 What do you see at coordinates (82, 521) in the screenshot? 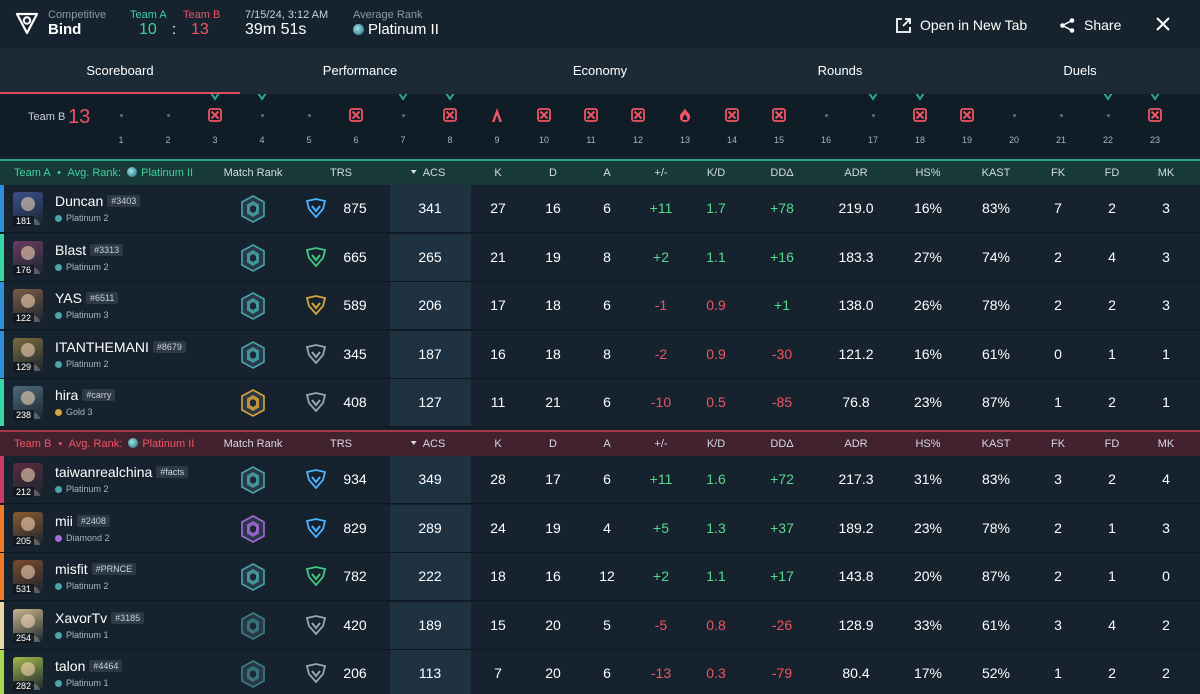
I see `player-name-line: mii #2408` at bounding box center [82, 521].